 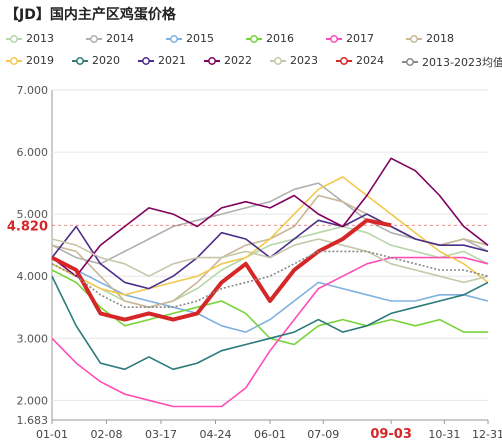 I want to click on legend-item-2019: 2019, so click(x=30, y=60).